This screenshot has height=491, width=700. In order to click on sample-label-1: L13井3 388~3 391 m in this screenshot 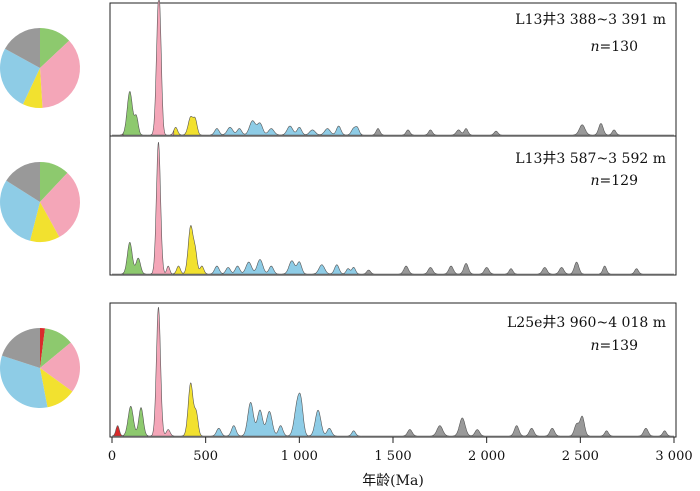, I will do `click(590, 20)`.